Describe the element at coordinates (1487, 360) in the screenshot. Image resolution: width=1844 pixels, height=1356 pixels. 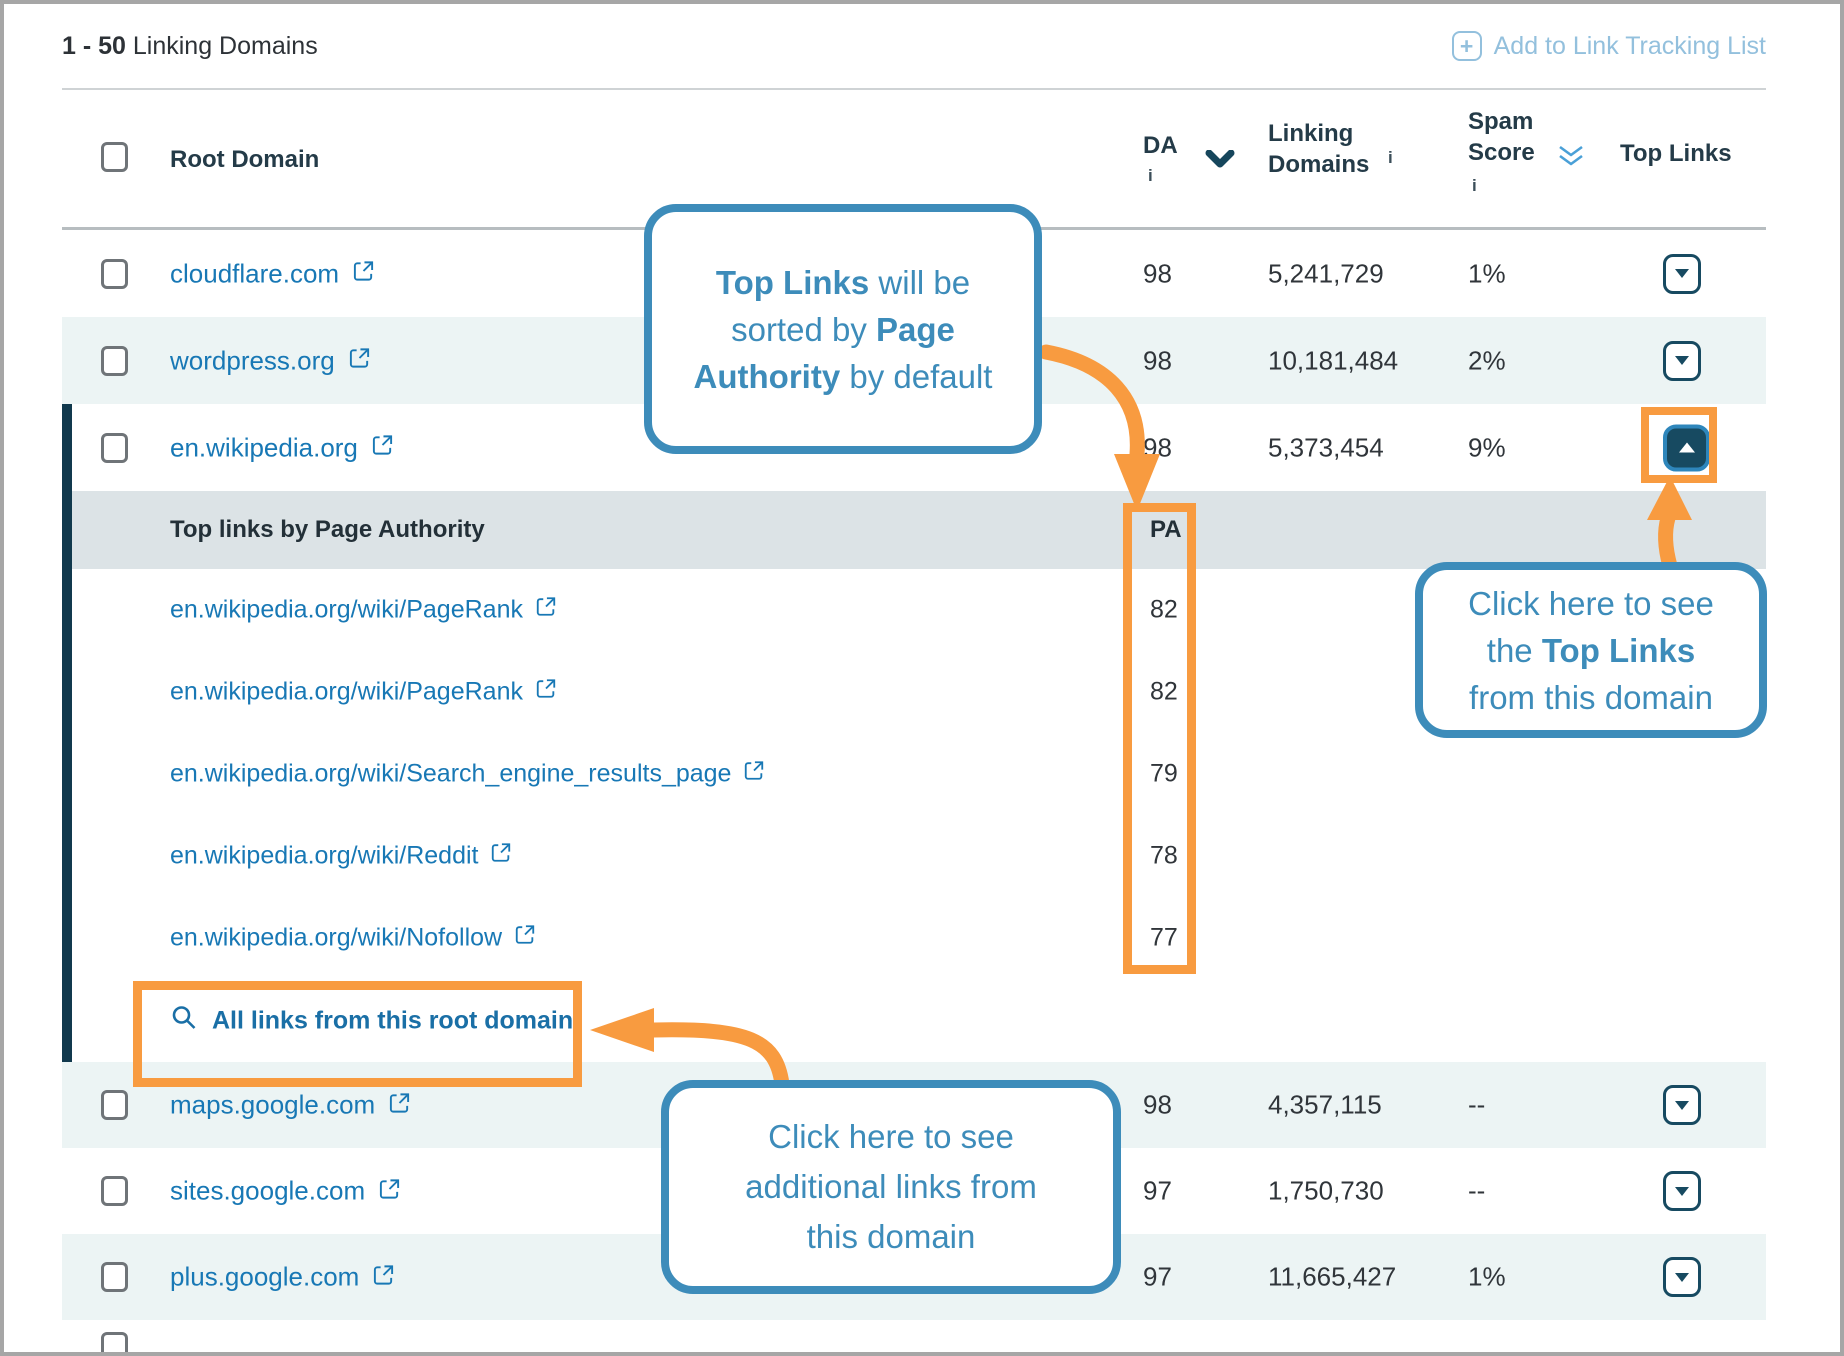
I see `spam-score-value: 2%` at that location.